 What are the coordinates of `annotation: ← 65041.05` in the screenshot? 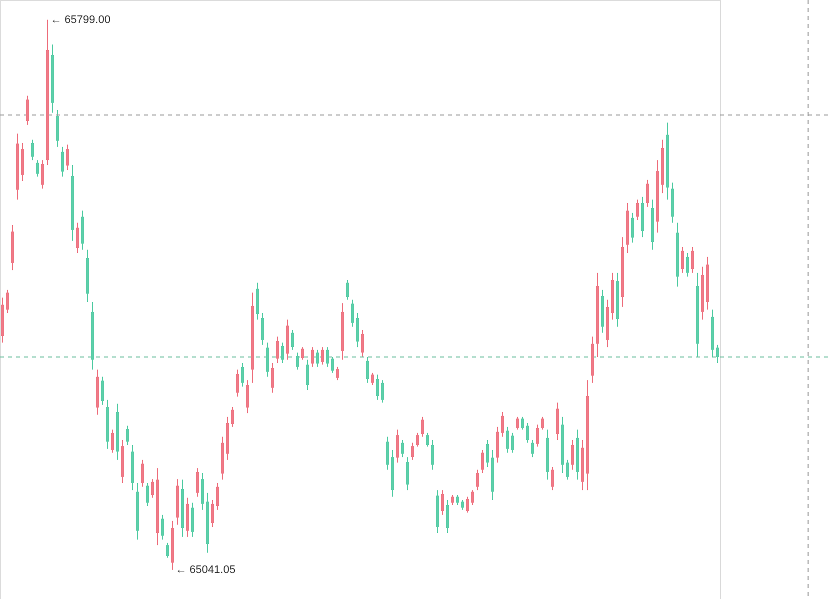 It's located at (206, 570).